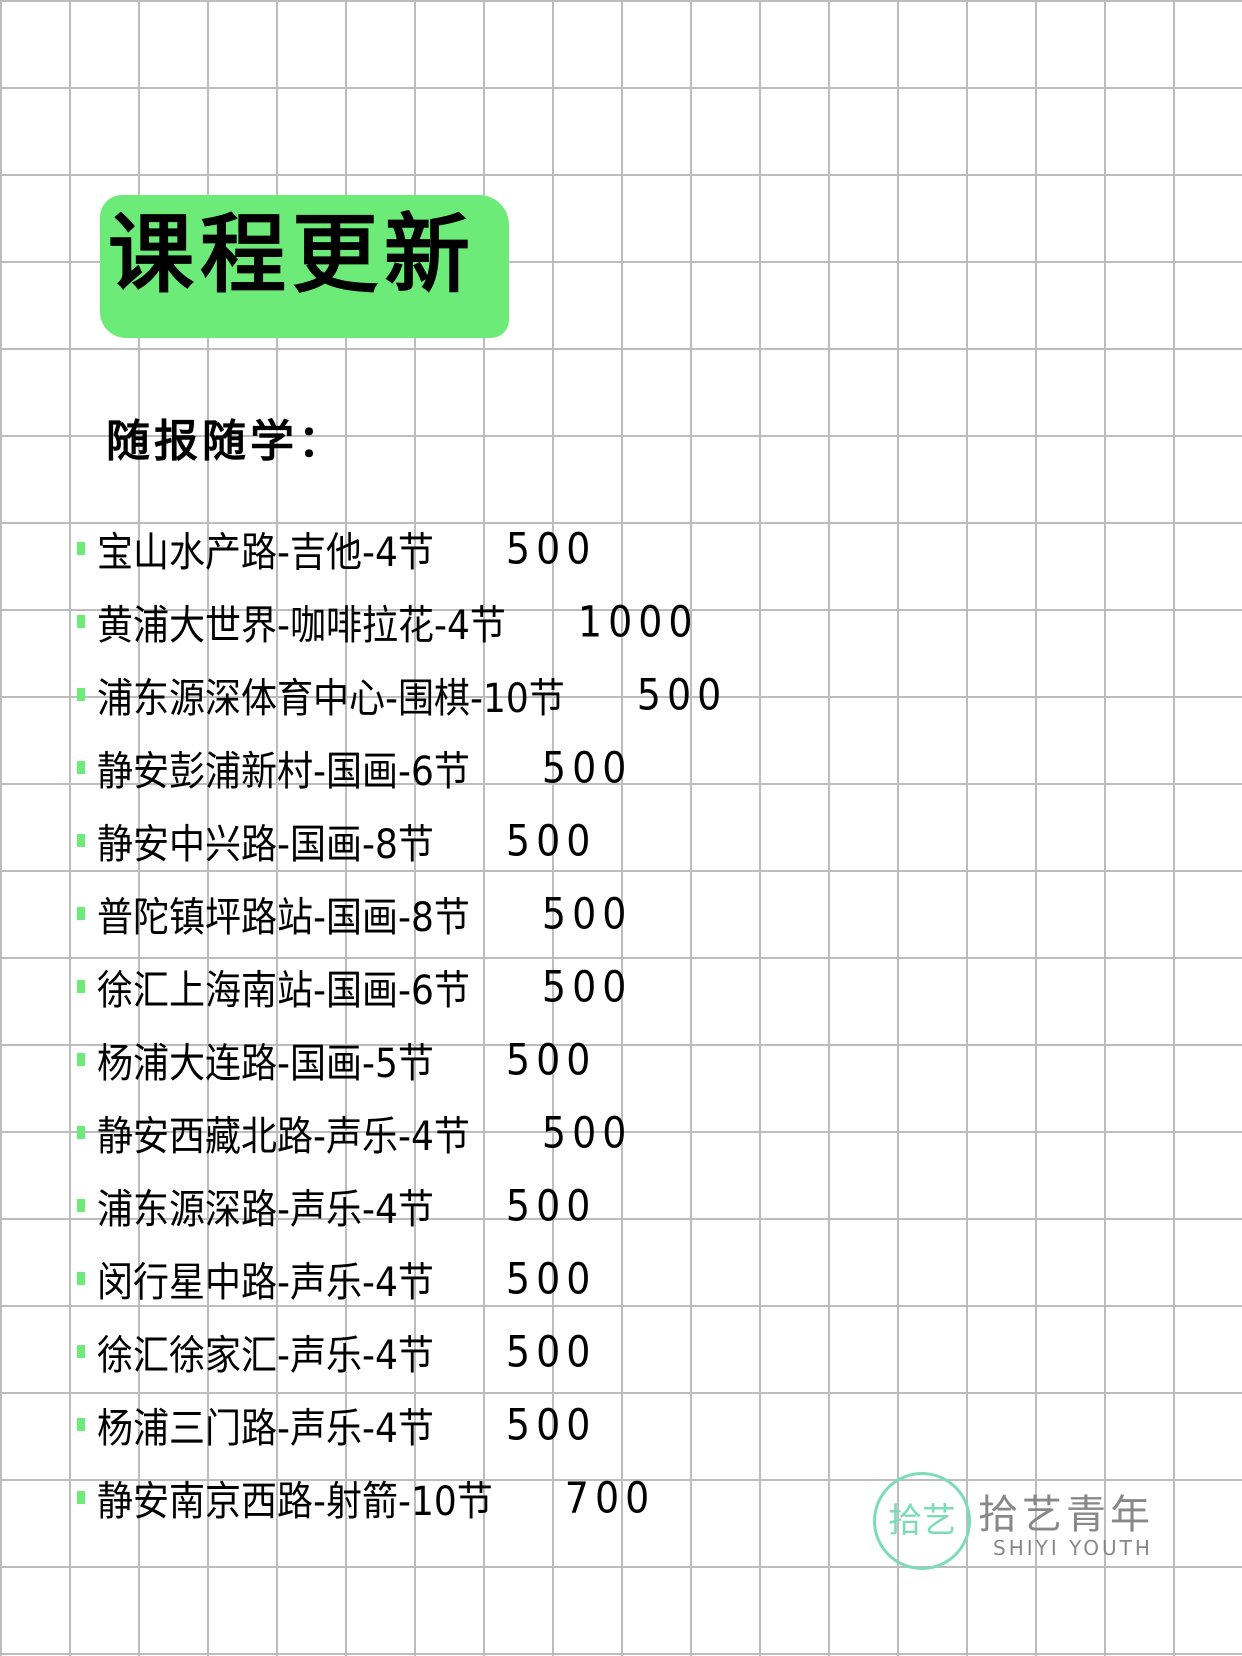  I want to click on course-item: 静安南京西路-射箭-10节 700, so click(402, 1497).